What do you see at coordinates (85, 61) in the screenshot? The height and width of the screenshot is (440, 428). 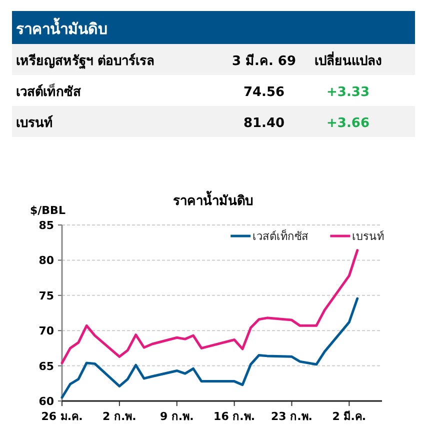 I see `text: เหรียญสหรัฐฯ ต่อบาร์เรล` at bounding box center [85, 61].